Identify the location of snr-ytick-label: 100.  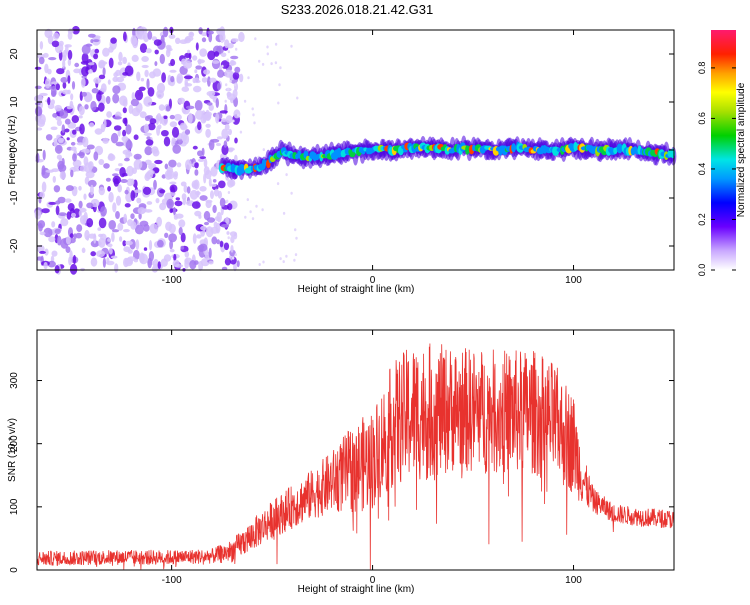
(14, 506).